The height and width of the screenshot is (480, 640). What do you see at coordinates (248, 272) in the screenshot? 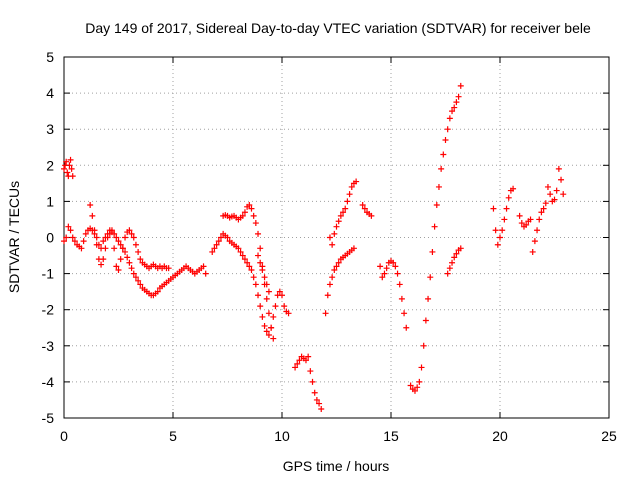
I see `data-series-t5` at bounding box center [248, 272].